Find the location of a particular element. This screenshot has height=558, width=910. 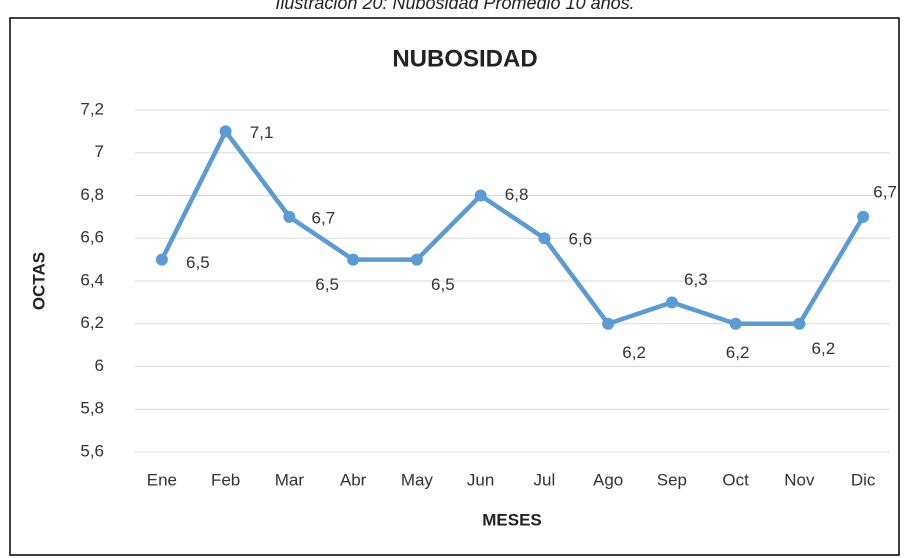

y-tick-label: 7,2 is located at coordinates (92, 108).